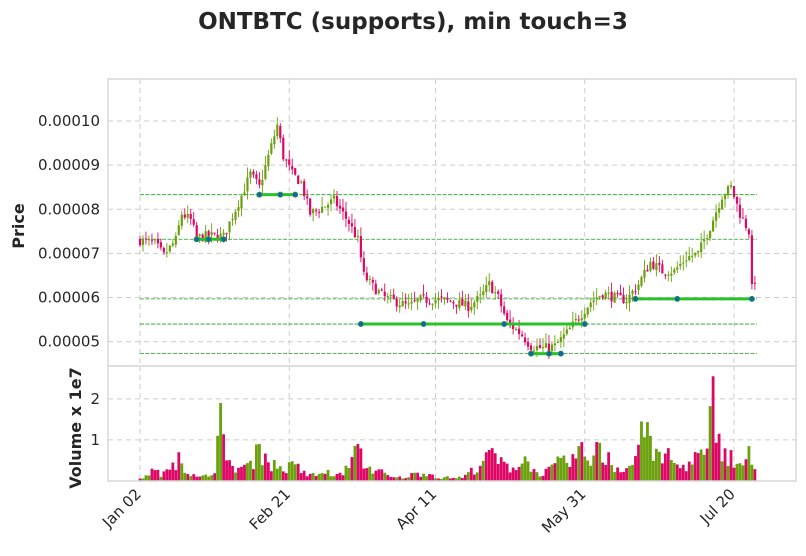 The image size is (806, 556). What do you see at coordinates (121, 508) in the screenshot?
I see `x-tick-label: Jan 02` at bounding box center [121, 508].